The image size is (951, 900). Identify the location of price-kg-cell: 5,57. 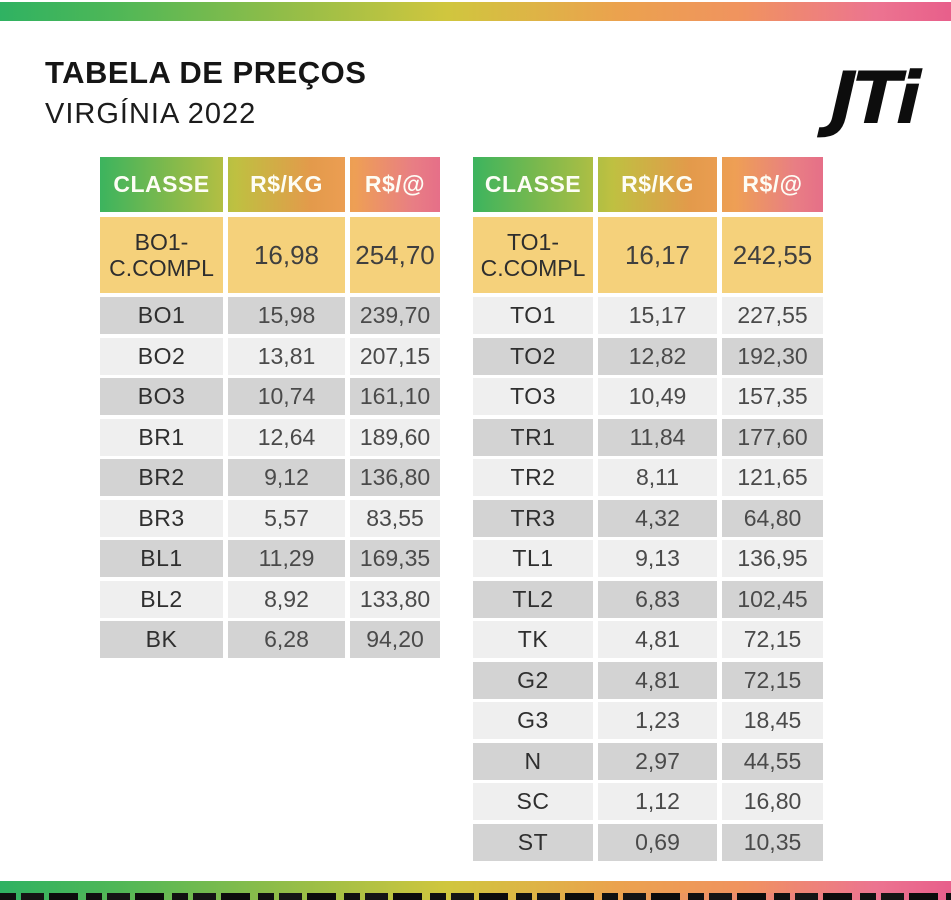
(286, 518).